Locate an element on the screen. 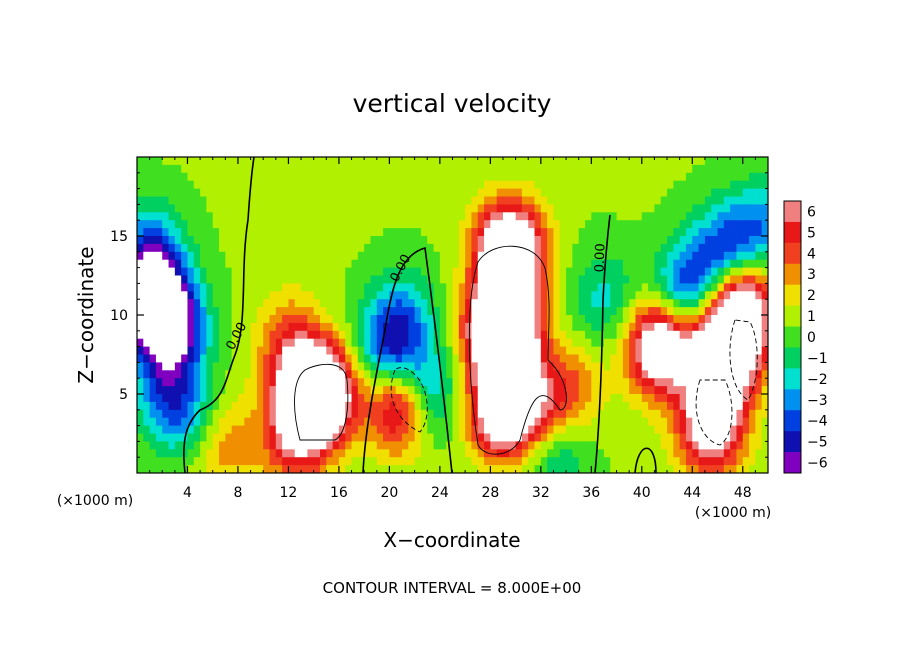  contour-label: 0.00 is located at coordinates (601, 257).